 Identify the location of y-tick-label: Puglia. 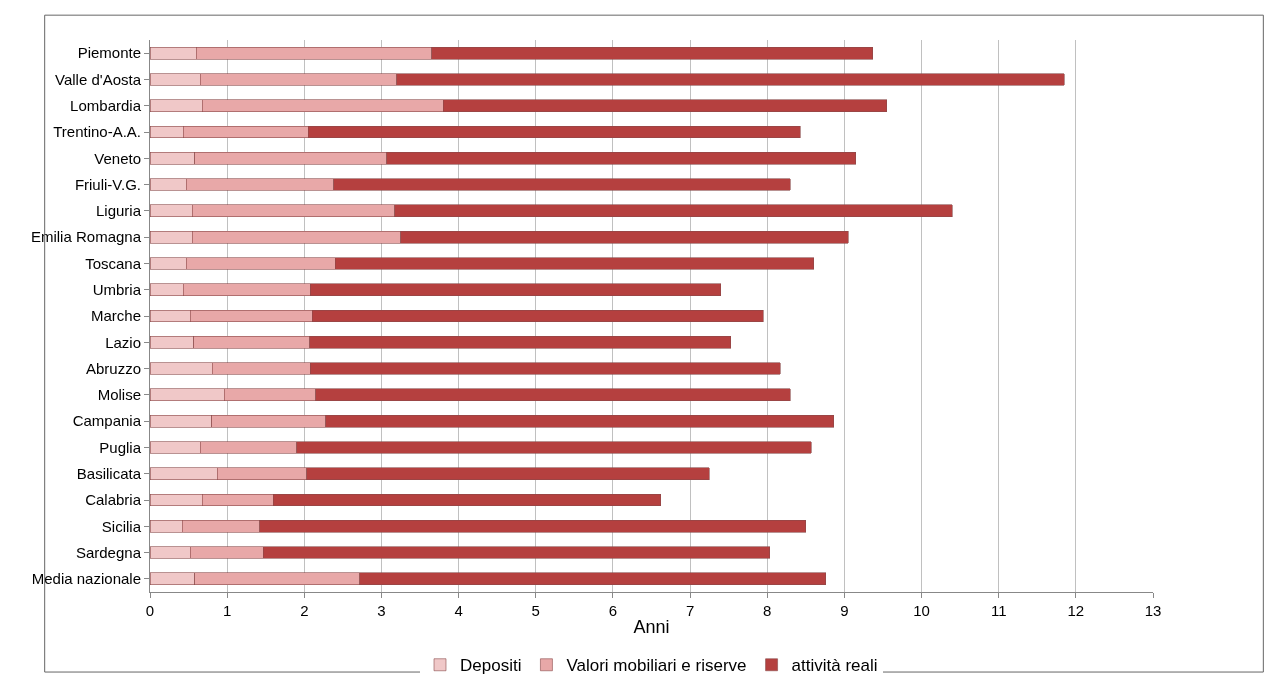
(120, 447).